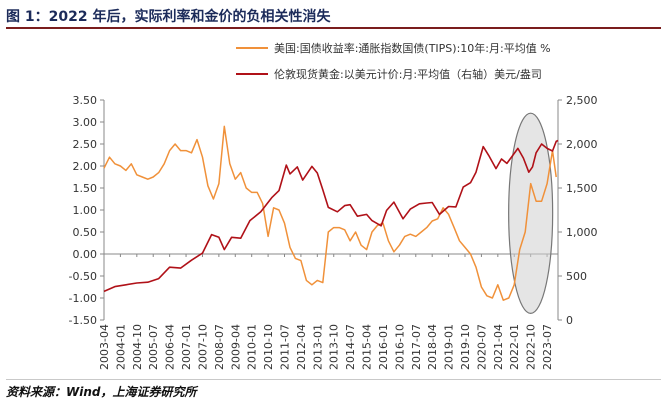 The height and width of the screenshot is (406, 667). Describe the element at coordinates (449, 347) in the screenshot. I see `x-tick-label: 2019-01` at that location.